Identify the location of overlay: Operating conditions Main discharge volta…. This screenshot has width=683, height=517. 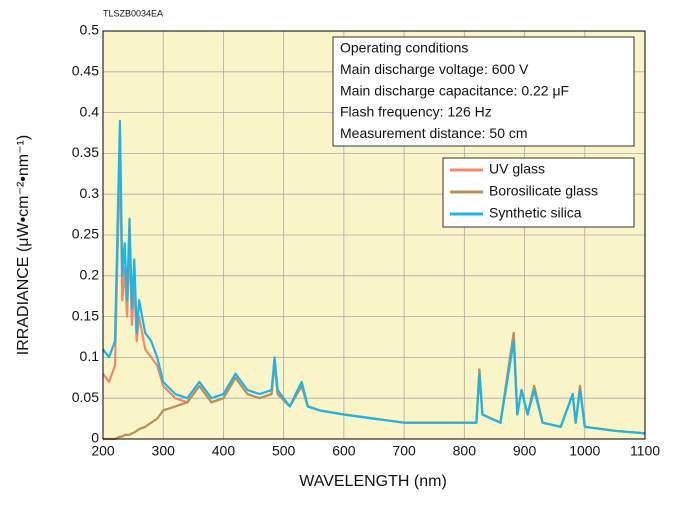
(469, 130).